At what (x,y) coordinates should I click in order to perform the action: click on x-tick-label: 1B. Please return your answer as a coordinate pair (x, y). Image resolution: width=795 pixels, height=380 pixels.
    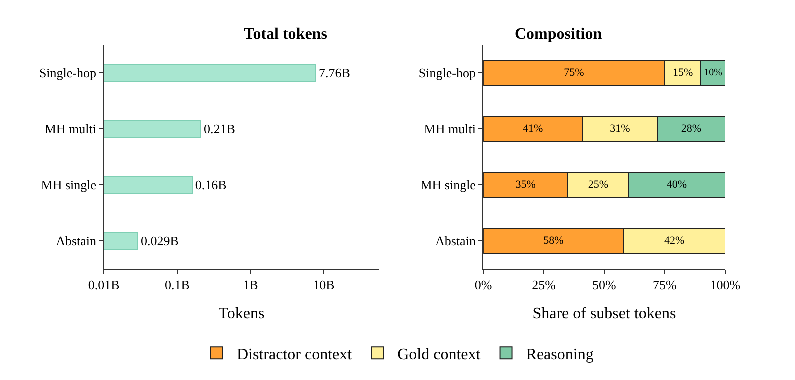
    Looking at the image, I should click on (251, 285).